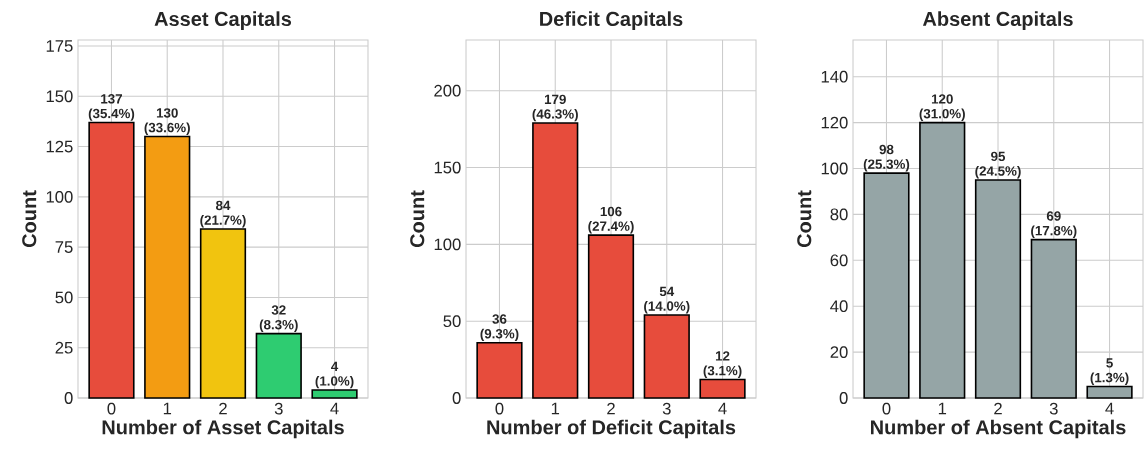 The width and height of the screenshot is (1148, 453). What do you see at coordinates (611, 220) in the screenshot?
I see `data-label: 106 (27.4%)` at bounding box center [611, 220].